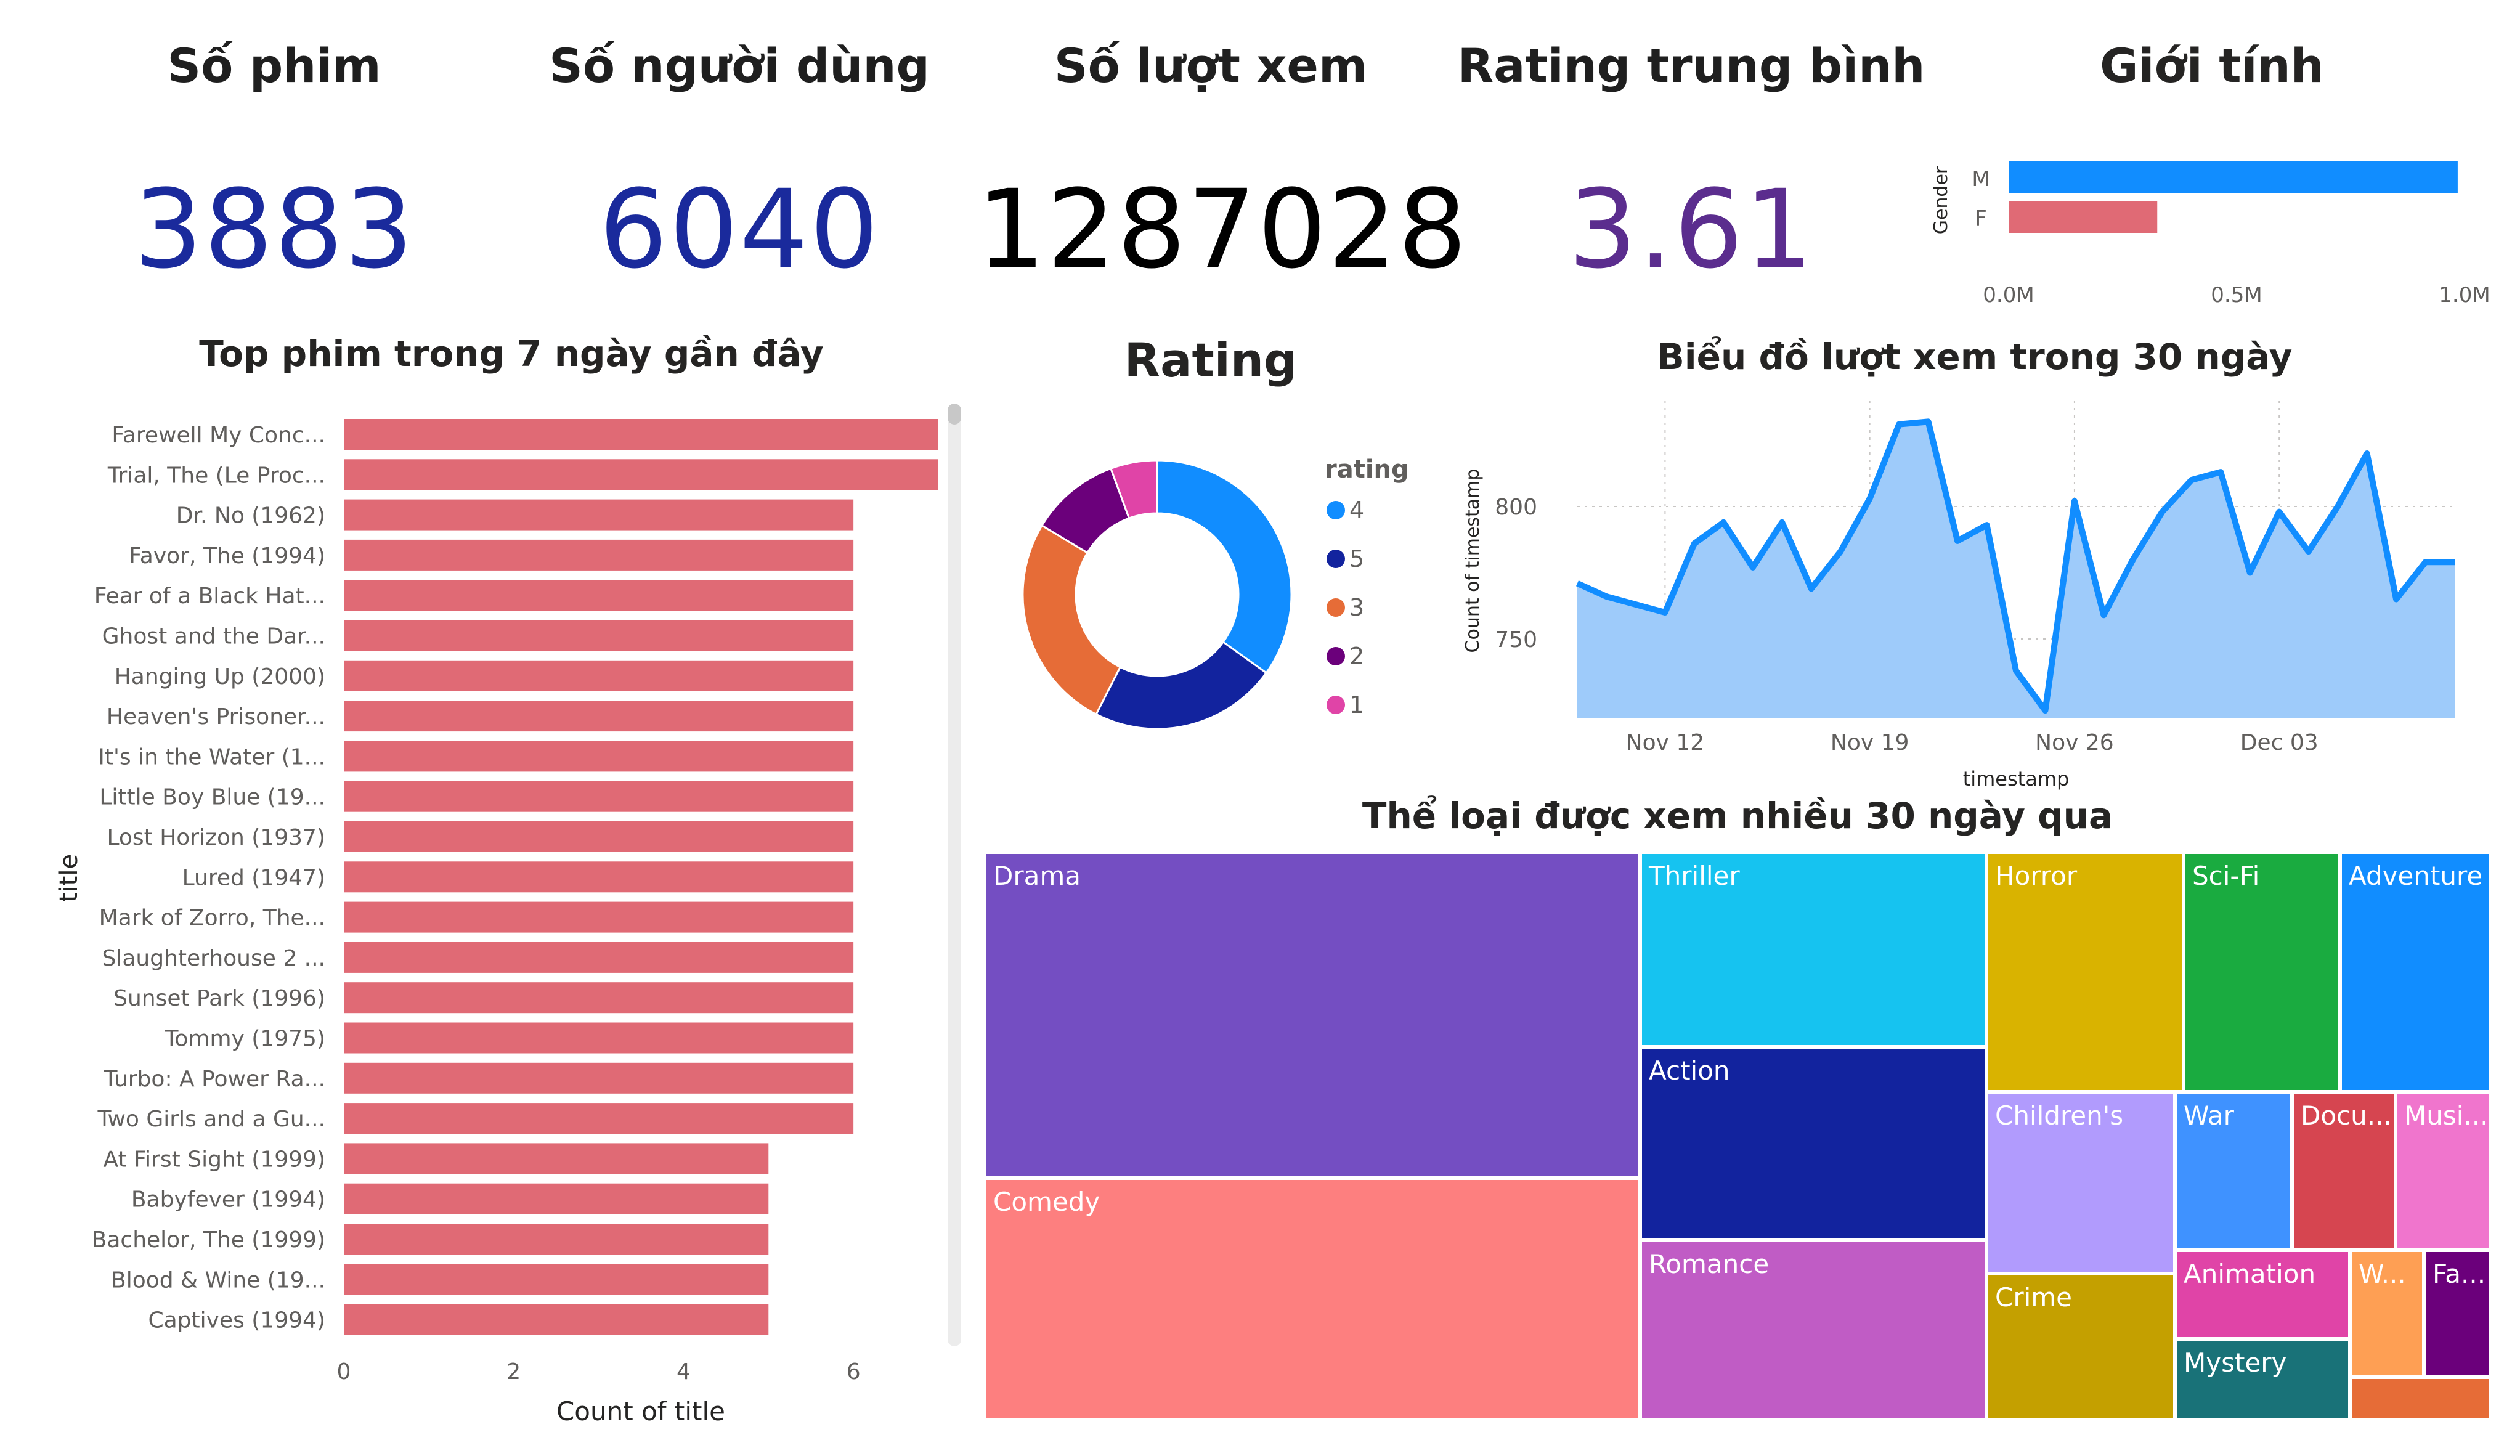 Image resolution: width=2520 pixels, height=1456 pixels. What do you see at coordinates (2416, 876) in the screenshot?
I see `treemap-label-adventure: Adventure` at bounding box center [2416, 876].